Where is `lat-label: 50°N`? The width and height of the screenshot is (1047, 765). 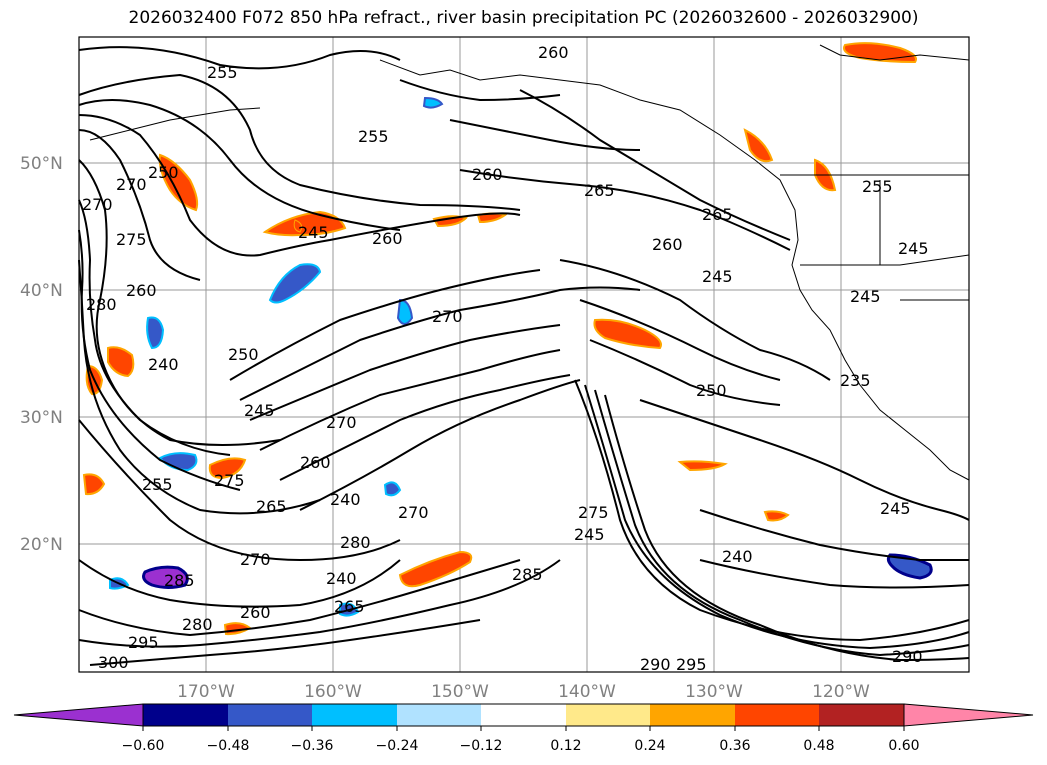
lat-label: 50°N is located at coordinates (41, 164).